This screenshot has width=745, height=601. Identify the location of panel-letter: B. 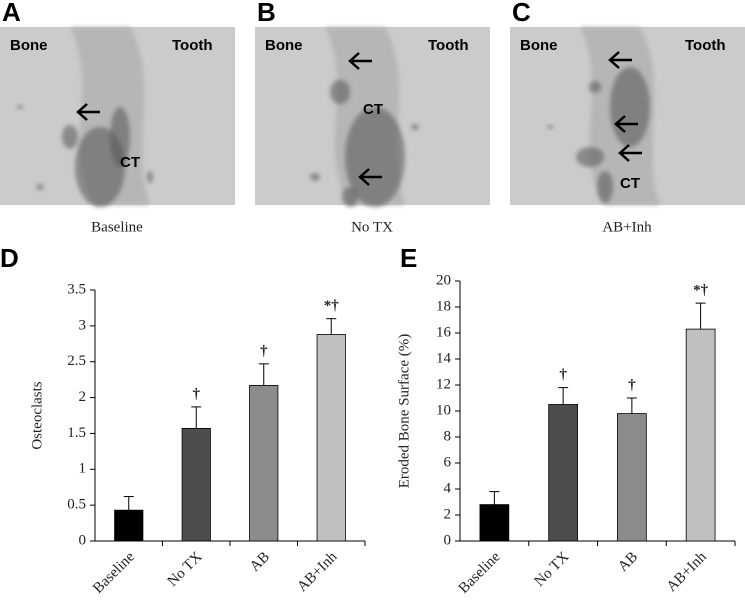
(266, 13).